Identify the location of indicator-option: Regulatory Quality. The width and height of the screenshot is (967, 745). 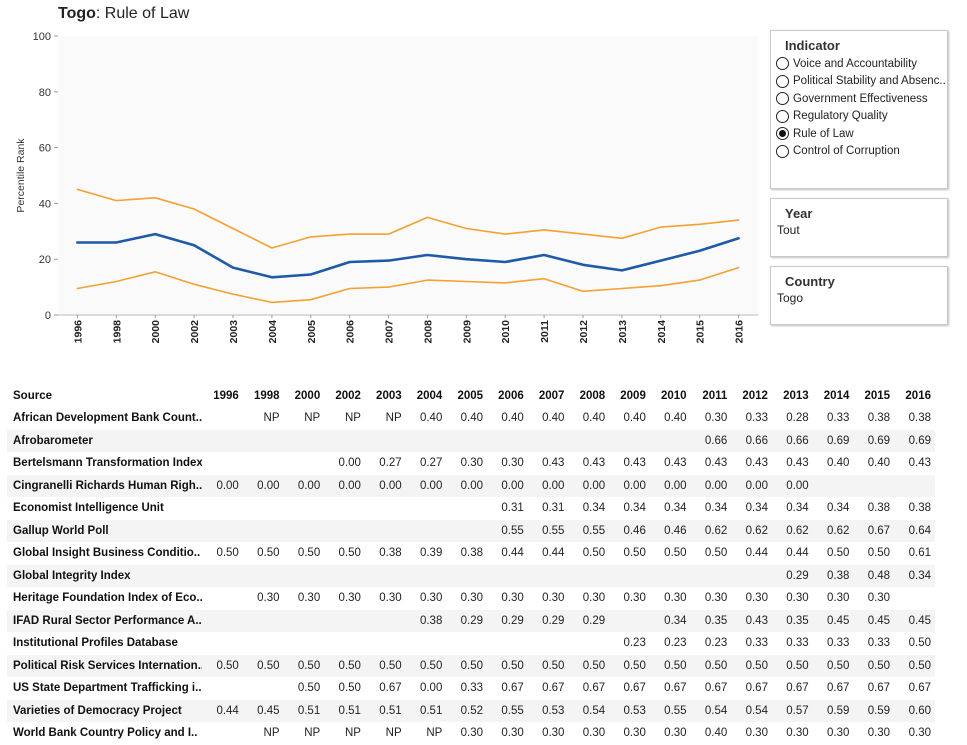
(861, 117).